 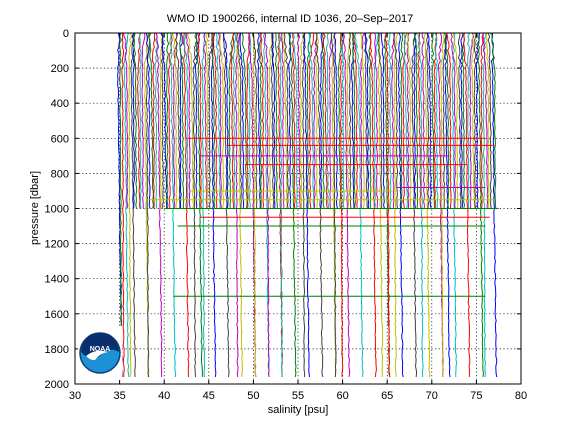 I want to click on y-tick-label: 400, so click(x=60, y=104).